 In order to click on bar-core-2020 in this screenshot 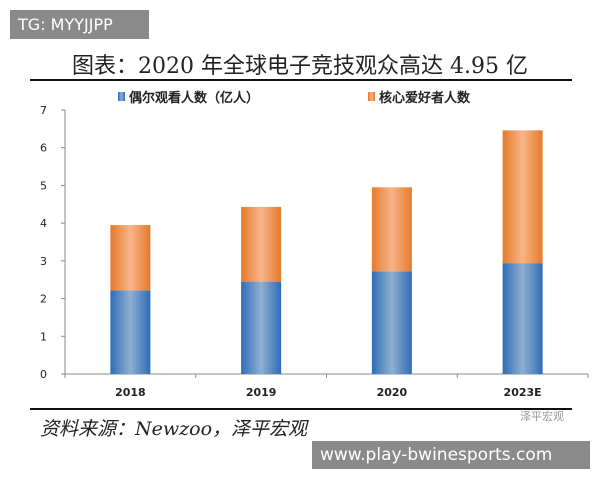, I will do `click(391, 229)`.